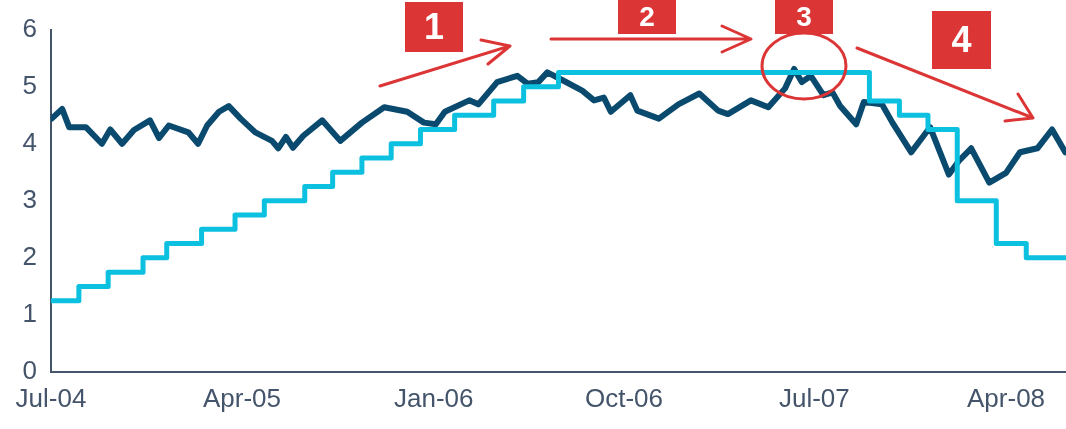 Image resolution: width=1066 pixels, height=429 pixels. I want to click on y-tick-label: 1, so click(29, 313).